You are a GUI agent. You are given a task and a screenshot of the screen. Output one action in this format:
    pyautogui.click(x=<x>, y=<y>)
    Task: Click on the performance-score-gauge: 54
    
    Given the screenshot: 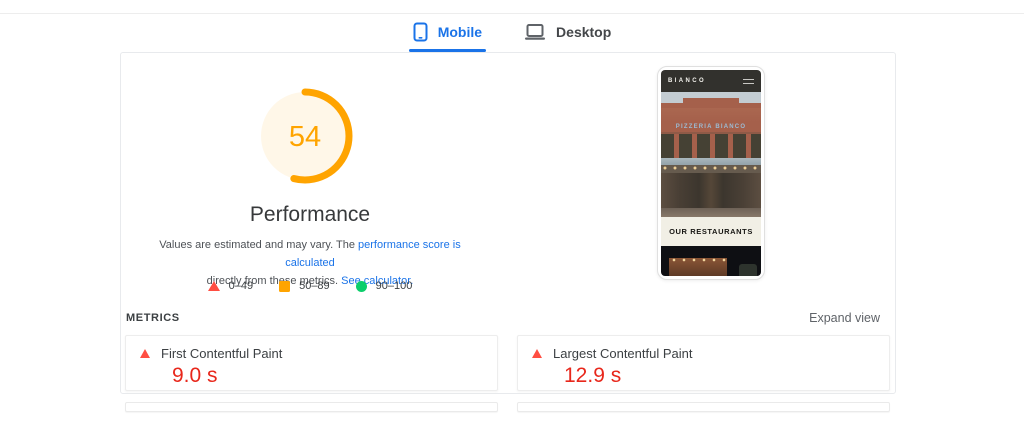 What is the action you would take?
    pyautogui.click(x=305, y=136)
    